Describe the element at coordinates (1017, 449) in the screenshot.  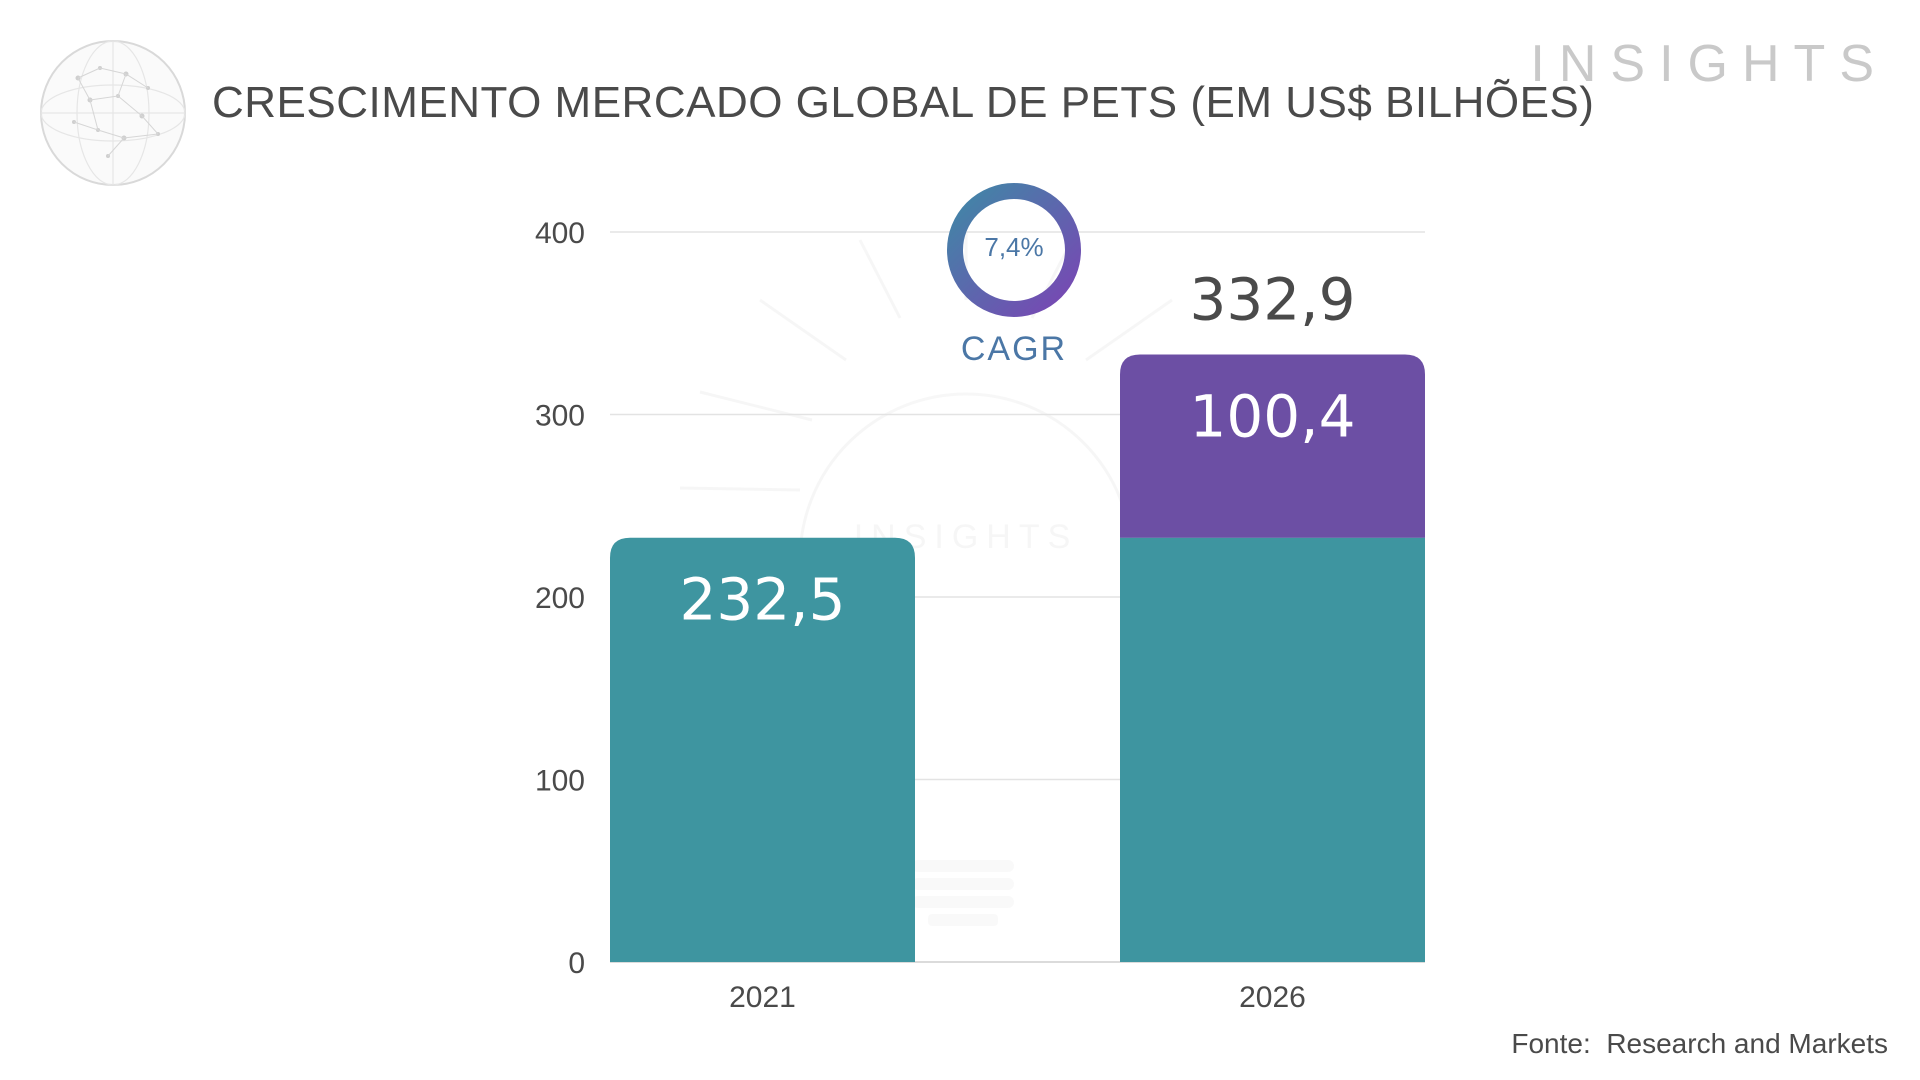
I see `data-labels: 232,5 100,4 332,9` at that location.